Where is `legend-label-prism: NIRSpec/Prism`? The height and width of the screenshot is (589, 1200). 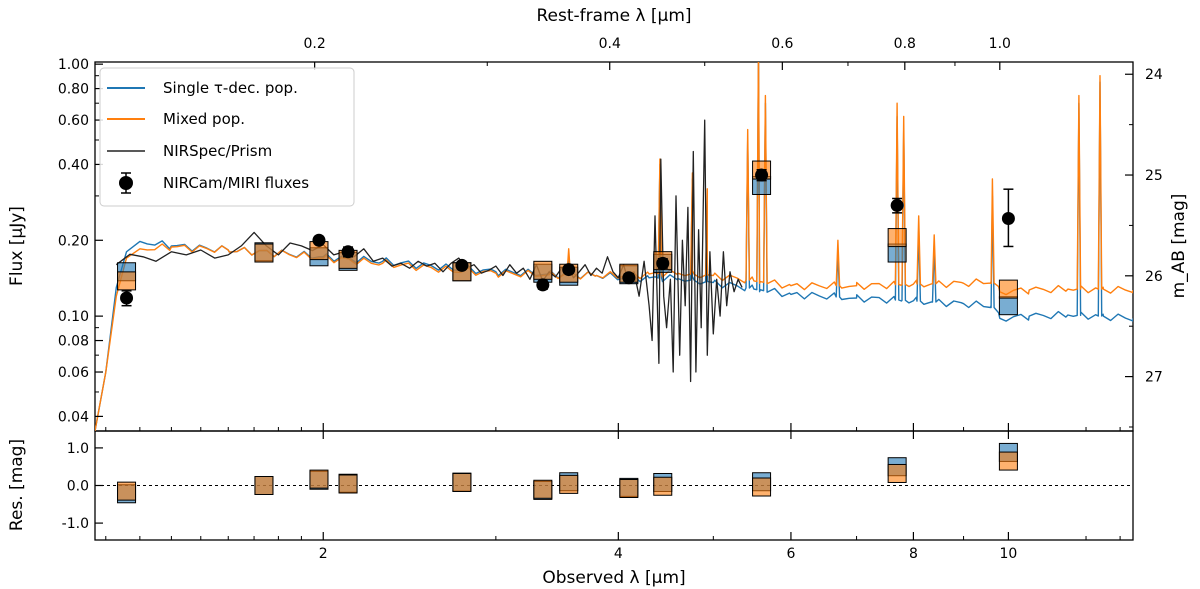
legend-label-prism: NIRSpec/Prism is located at coordinates (217, 151).